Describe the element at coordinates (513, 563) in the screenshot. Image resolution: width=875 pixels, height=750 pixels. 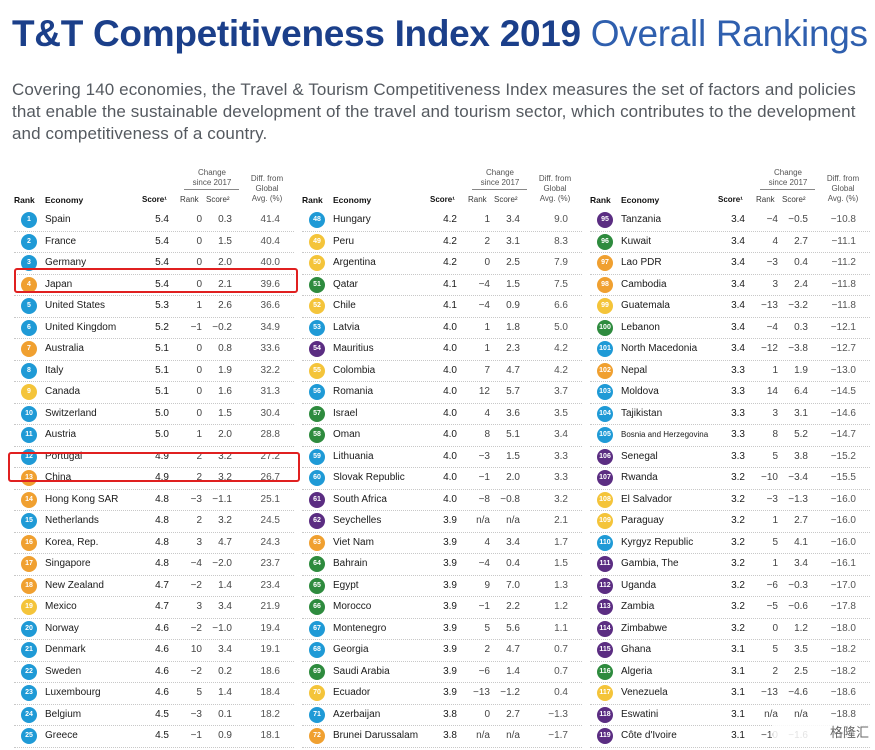
I see `change-score-value: 0.4` at that location.